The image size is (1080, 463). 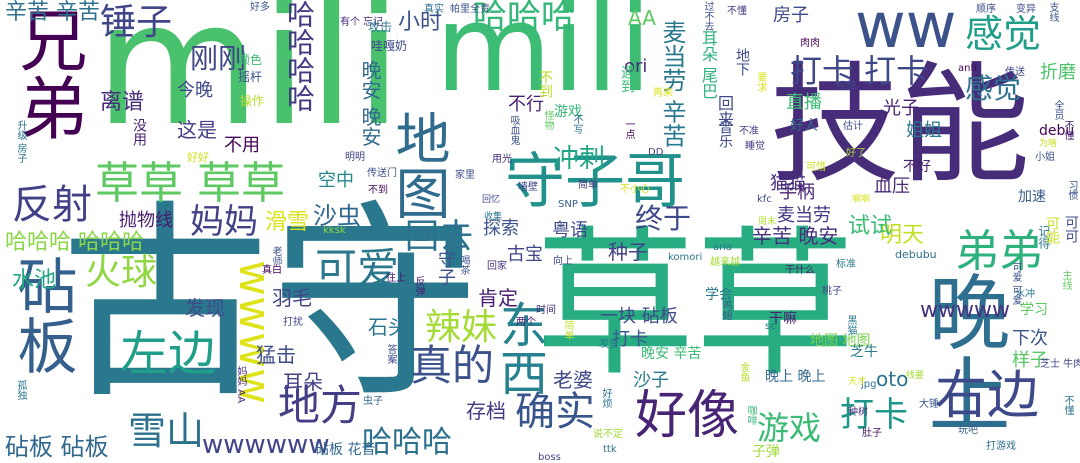 I want to click on cloud-word: 游戏, so click(x=568, y=112).